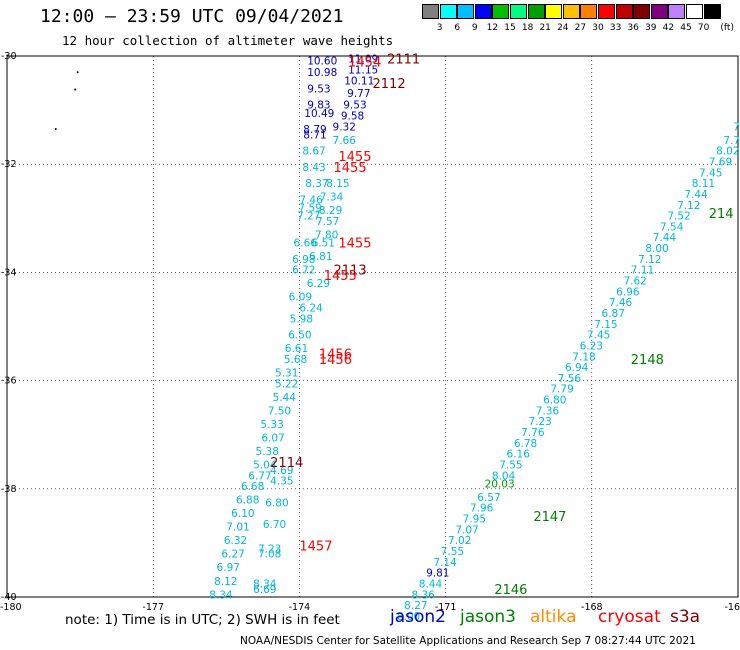 Image resolution: width=740 pixels, height=650 pixels. I want to click on wave-height-label: 7.66, so click(345, 141).